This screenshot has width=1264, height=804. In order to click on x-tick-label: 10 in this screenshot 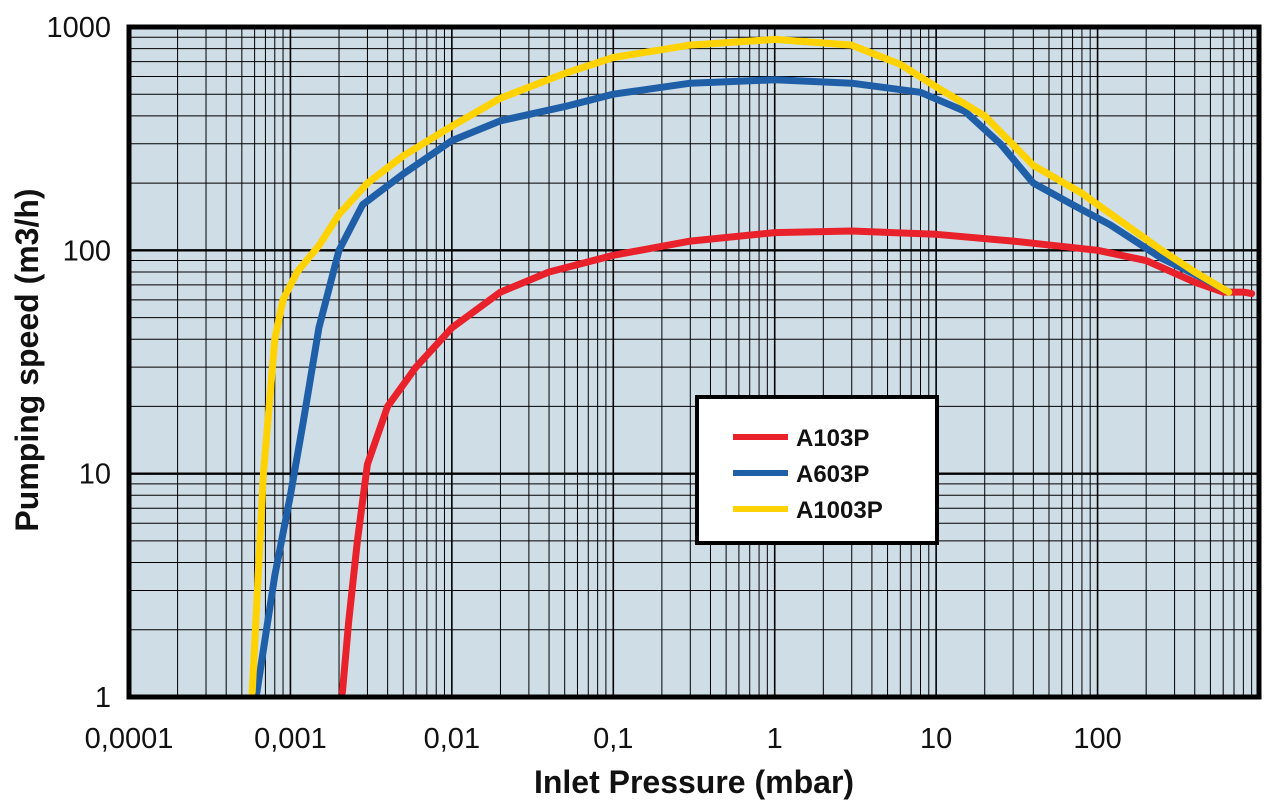, I will do `click(936, 739)`.